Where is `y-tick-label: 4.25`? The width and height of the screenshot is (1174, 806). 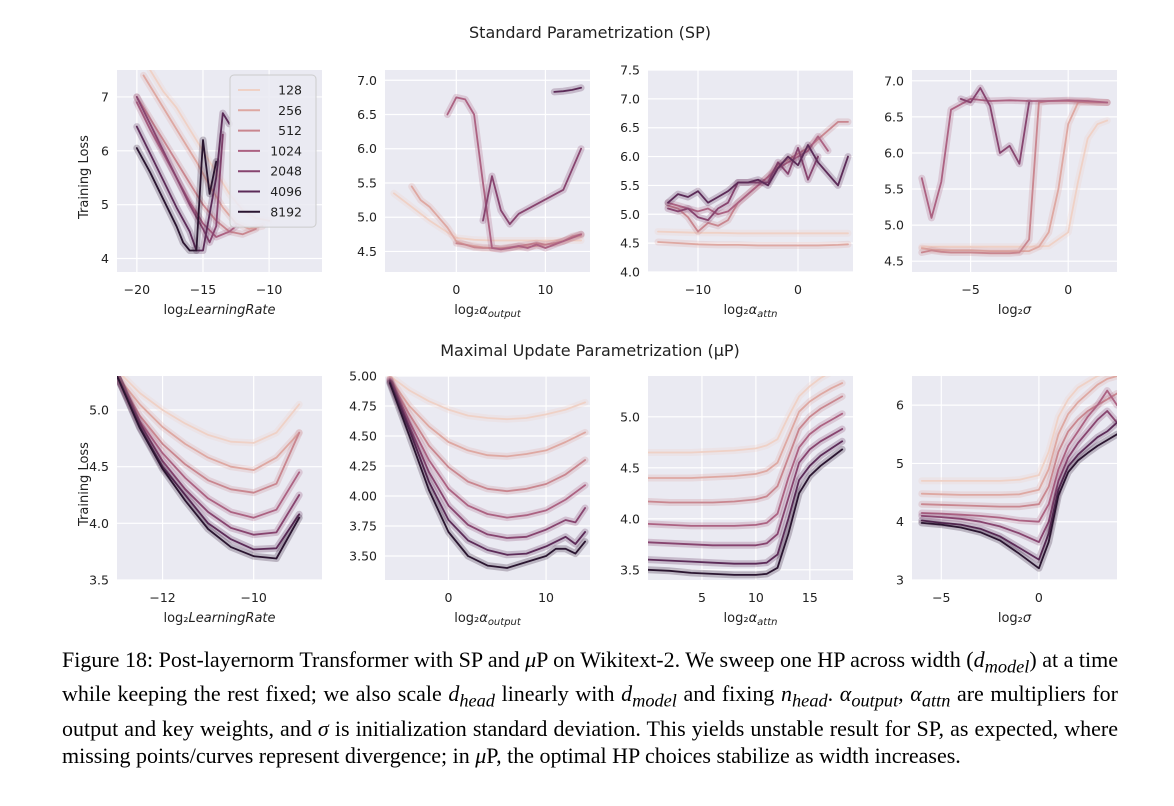 y-tick-label: 4.25 is located at coordinates (363, 466).